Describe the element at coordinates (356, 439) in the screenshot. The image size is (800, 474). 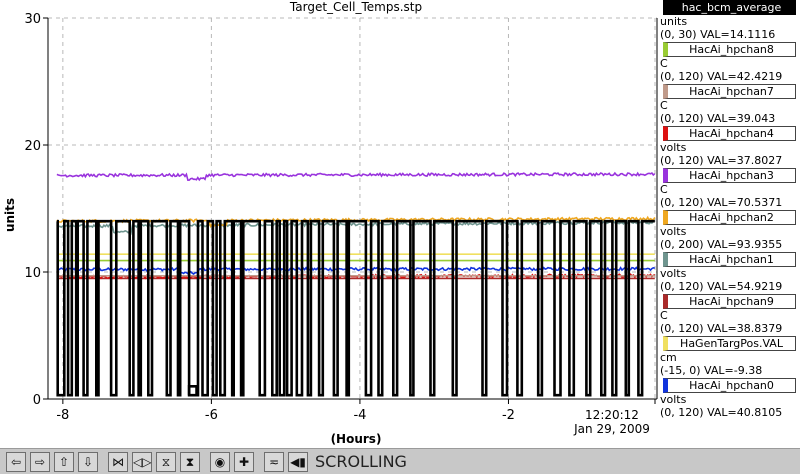
I see `x-axis-label: (Hours)` at that location.